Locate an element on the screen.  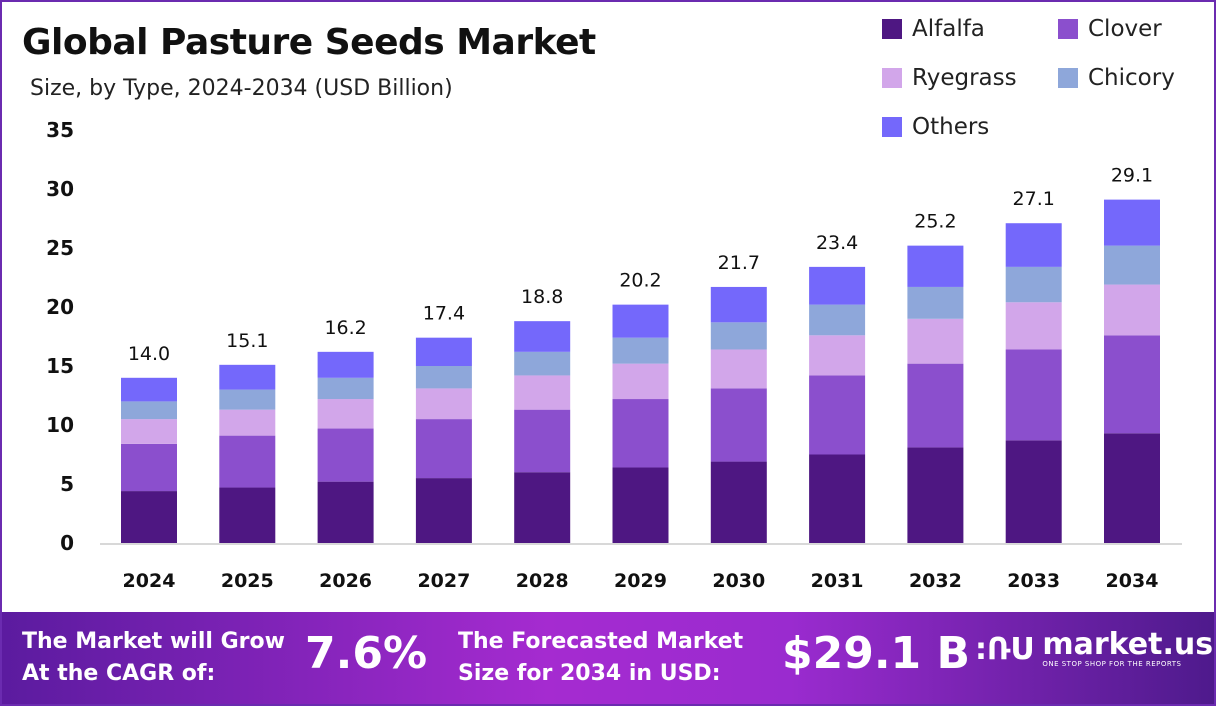
x-tick-label: 2025 is located at coordinates (247, 581).